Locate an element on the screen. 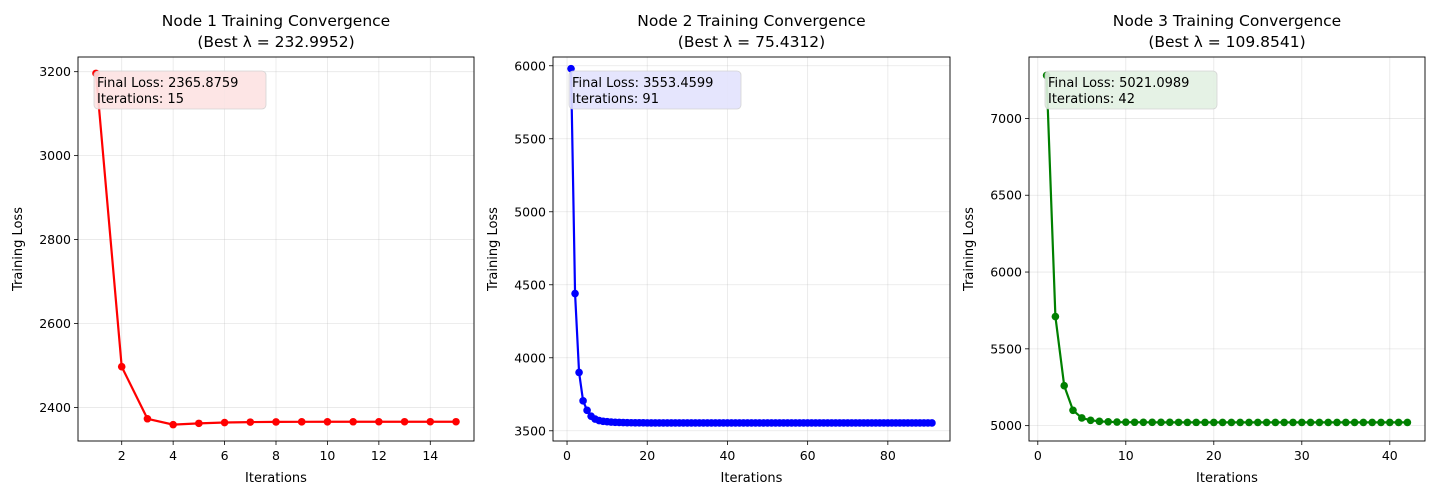 The image size is (1440, 500). chart-subtitle: (Best λ = 75.4312) is located at coordinates (751, 42).